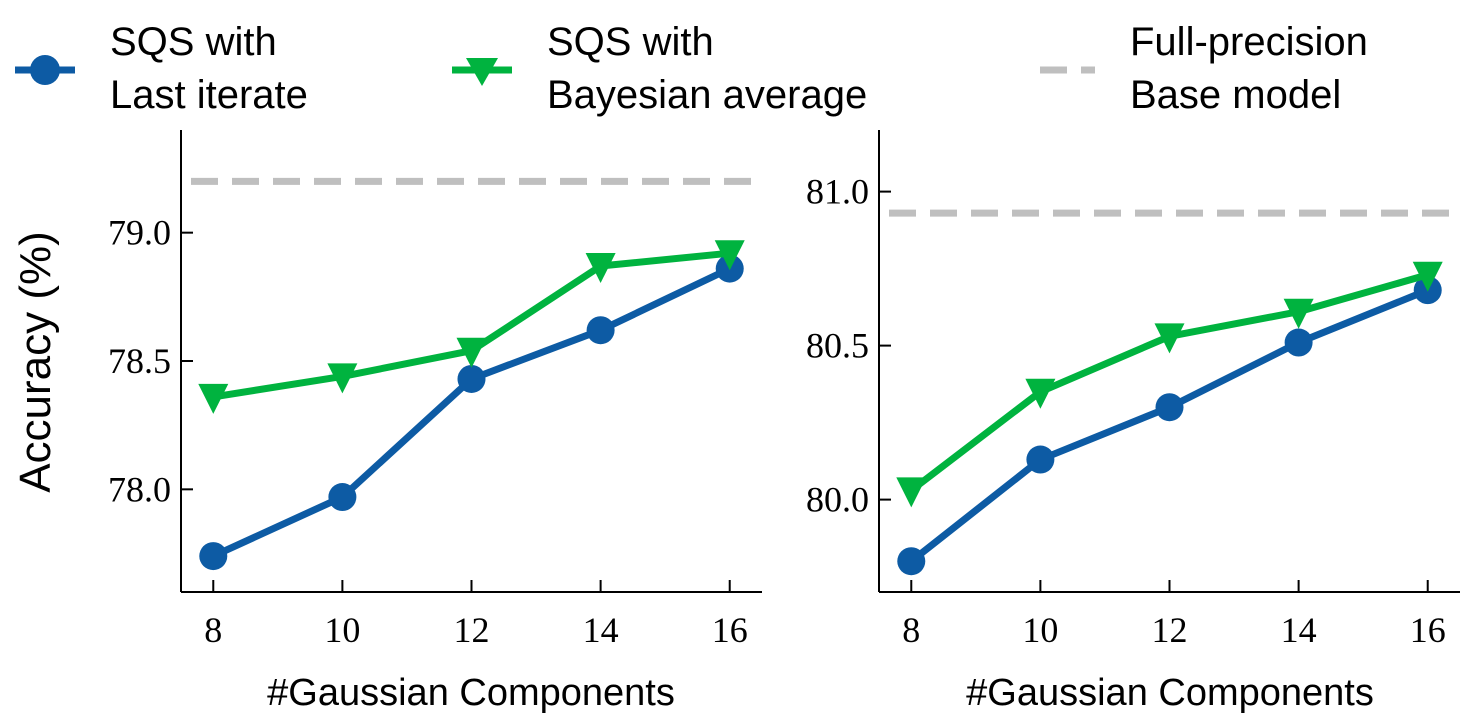 This screenshot has width=1461, height=717. I want to click on y-axis-label: Accuracy (%), so click(35, 362).